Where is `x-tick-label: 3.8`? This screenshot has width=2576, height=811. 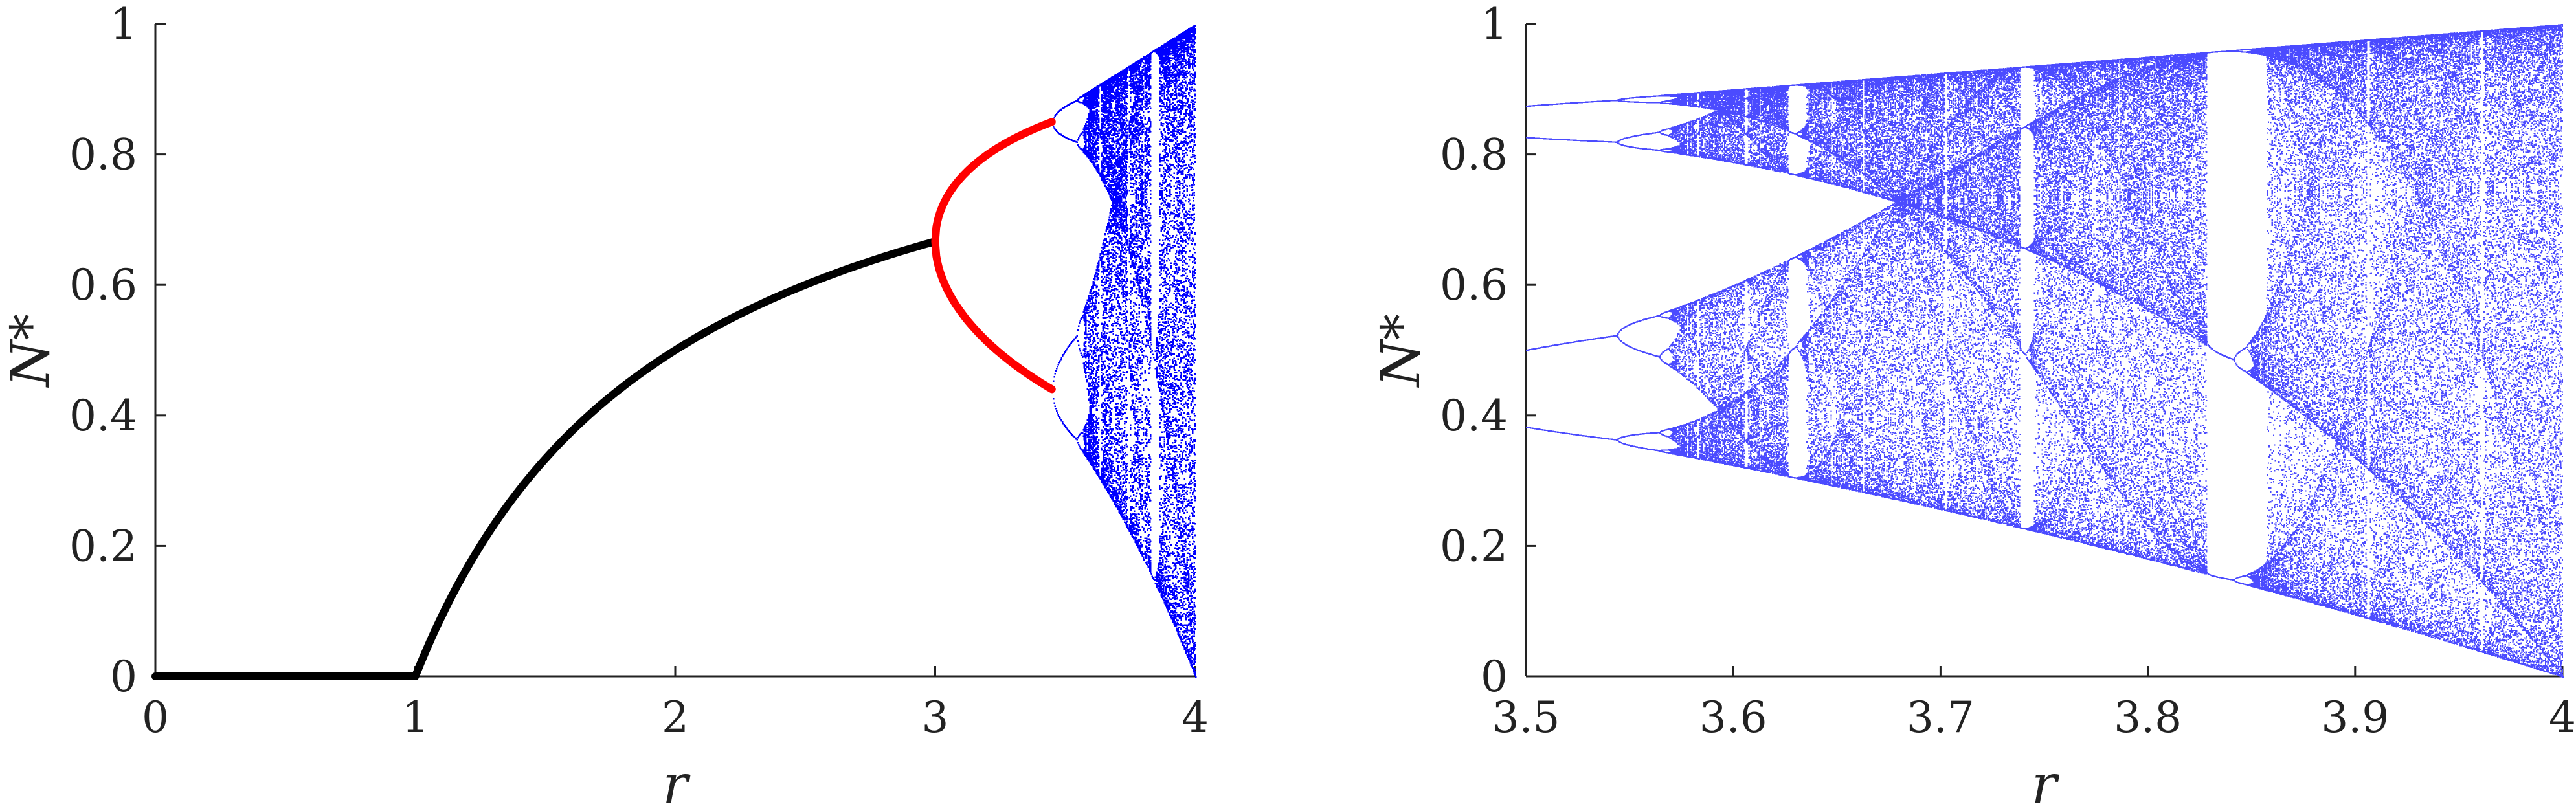
x-tick-label: 3.8 is located at coordinates (2148, 717).